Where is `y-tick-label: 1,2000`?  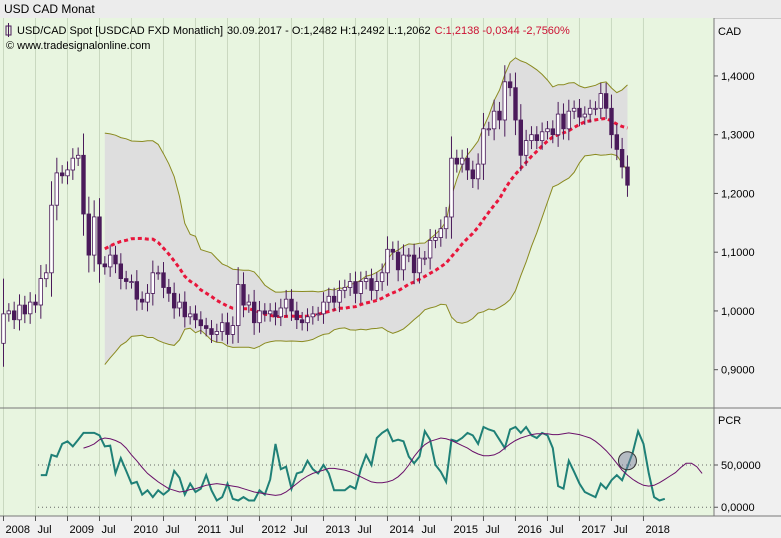 y-tick-label: 1,2000 is located at coordinates (738, 194).